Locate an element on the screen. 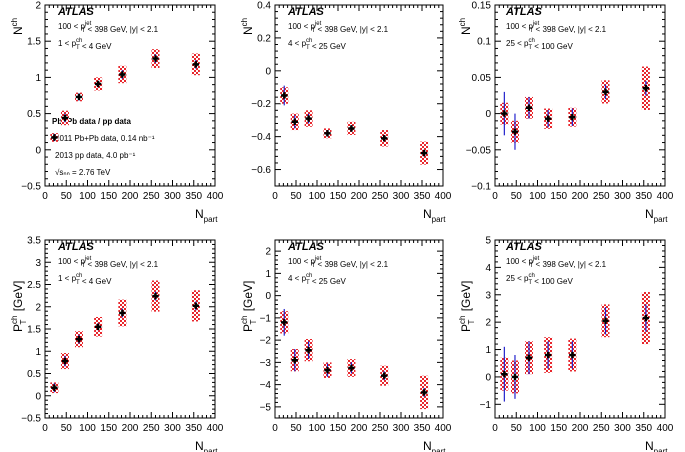 The width and height of the screenshot is (685, 452). y-tick-label: 3.5 is located at coordinates (34, 241).